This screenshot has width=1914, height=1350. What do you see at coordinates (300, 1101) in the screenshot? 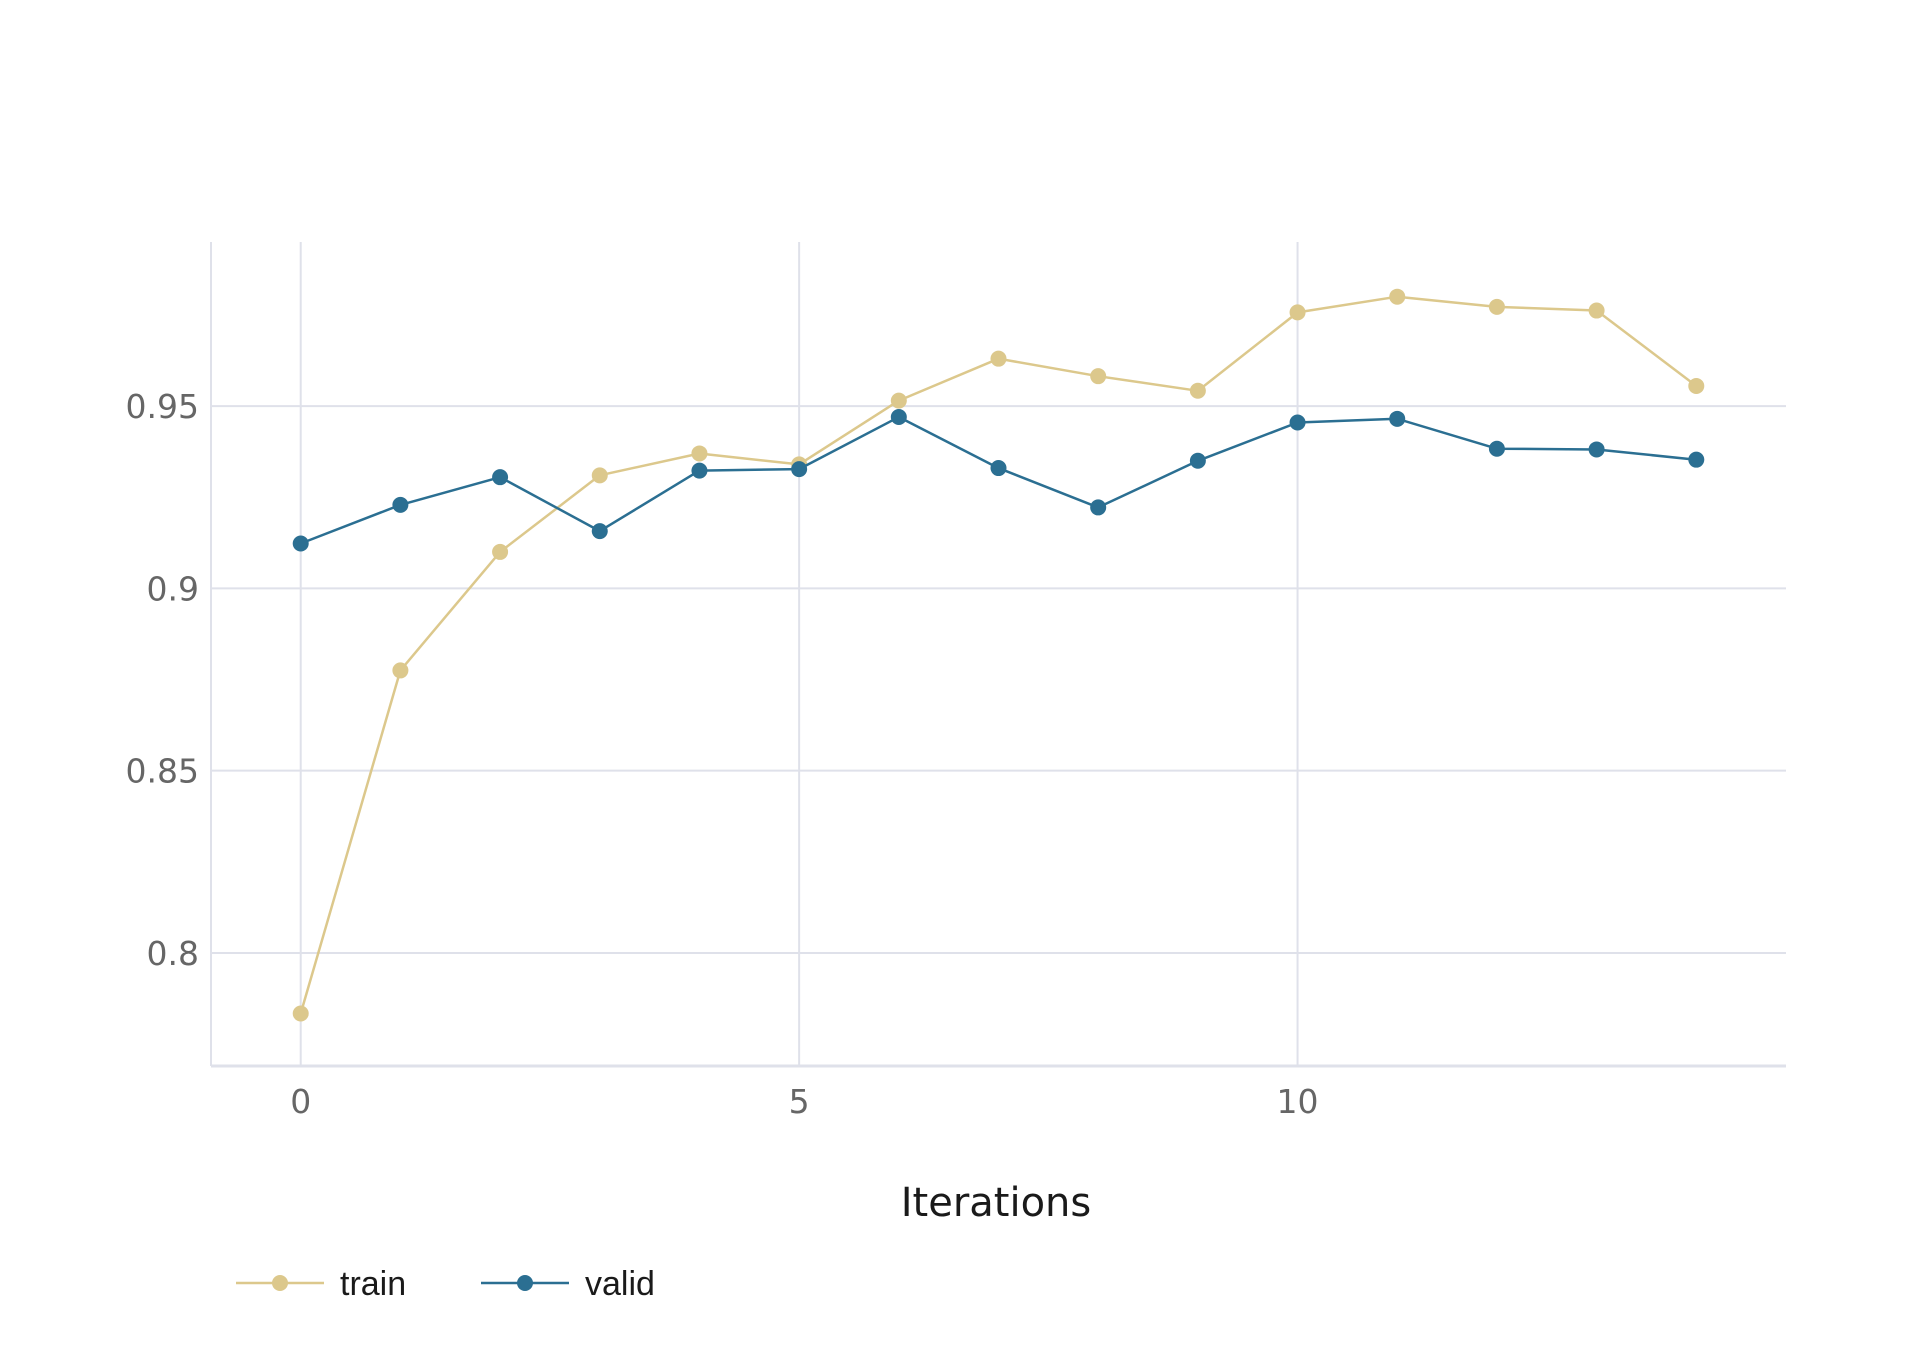
I see `x-tick-label: 0` at bounding box center [300, 1101].